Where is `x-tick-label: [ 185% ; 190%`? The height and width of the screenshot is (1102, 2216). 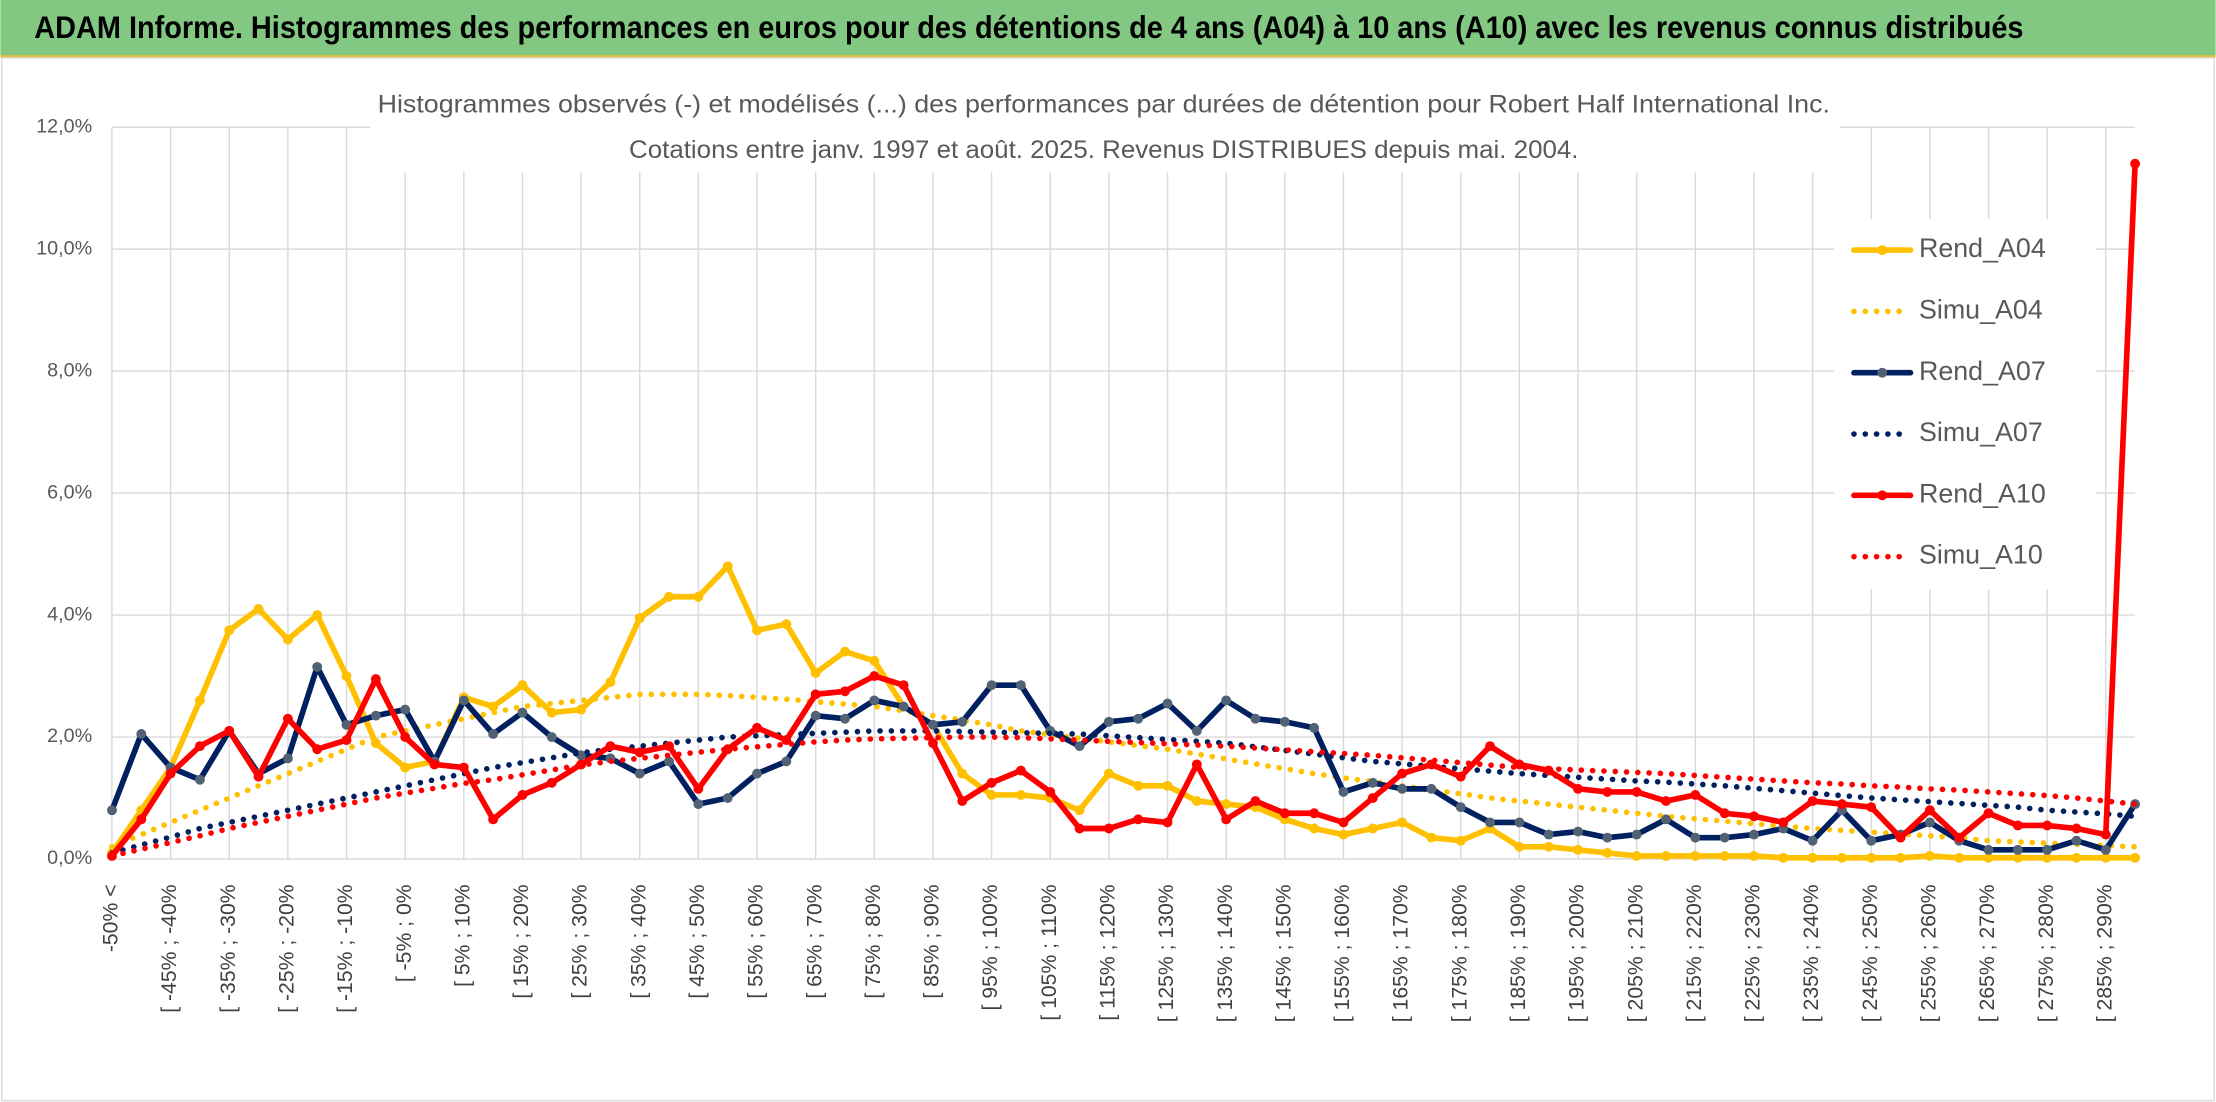 x-tick-label: [ 185% ; 190% is located at coordinates (1518, 953).